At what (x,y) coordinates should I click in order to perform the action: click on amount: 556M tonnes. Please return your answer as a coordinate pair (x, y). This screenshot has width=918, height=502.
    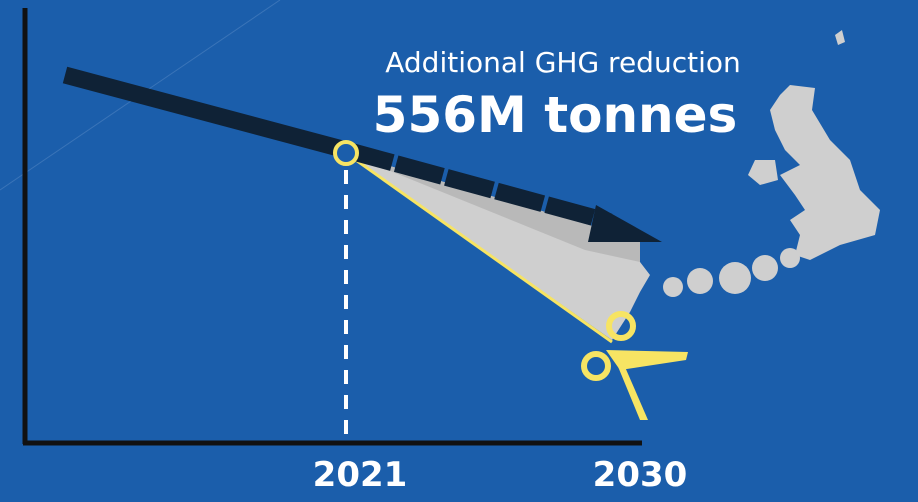
    Looking at the image, I should click on (555, 115).